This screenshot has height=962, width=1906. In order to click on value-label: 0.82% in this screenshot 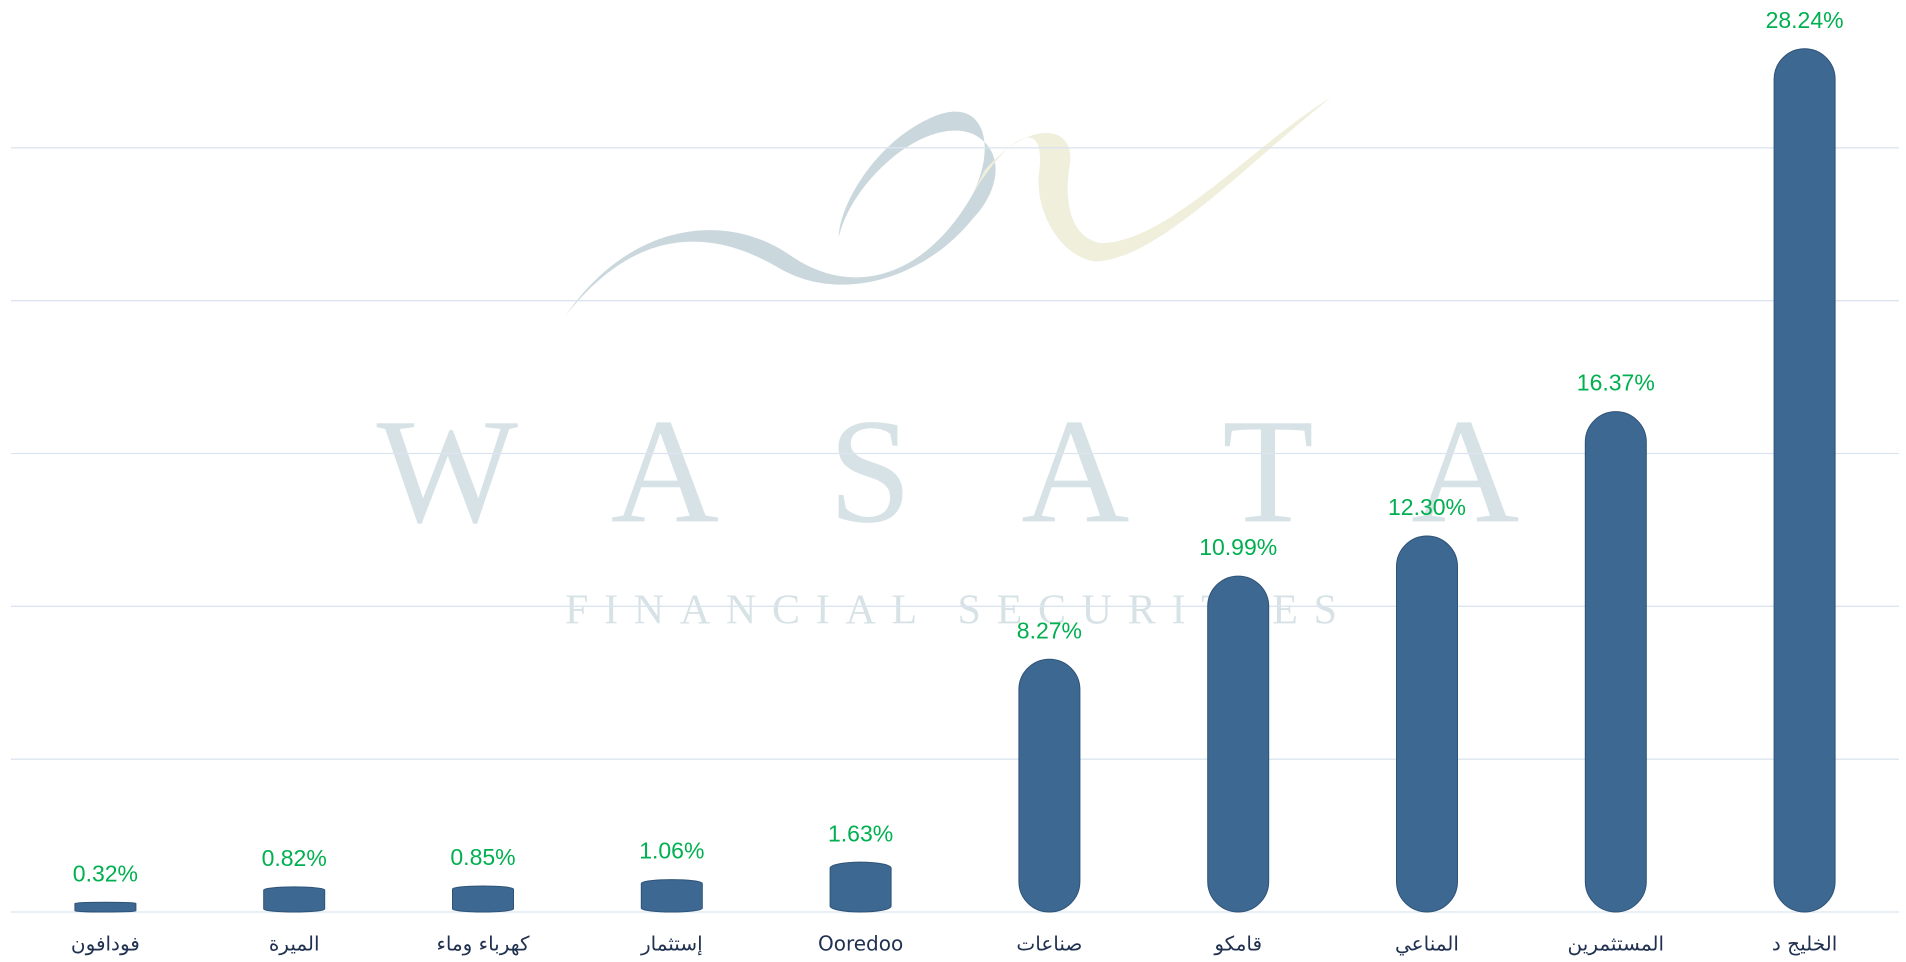, I will do `click(294, 858)`.